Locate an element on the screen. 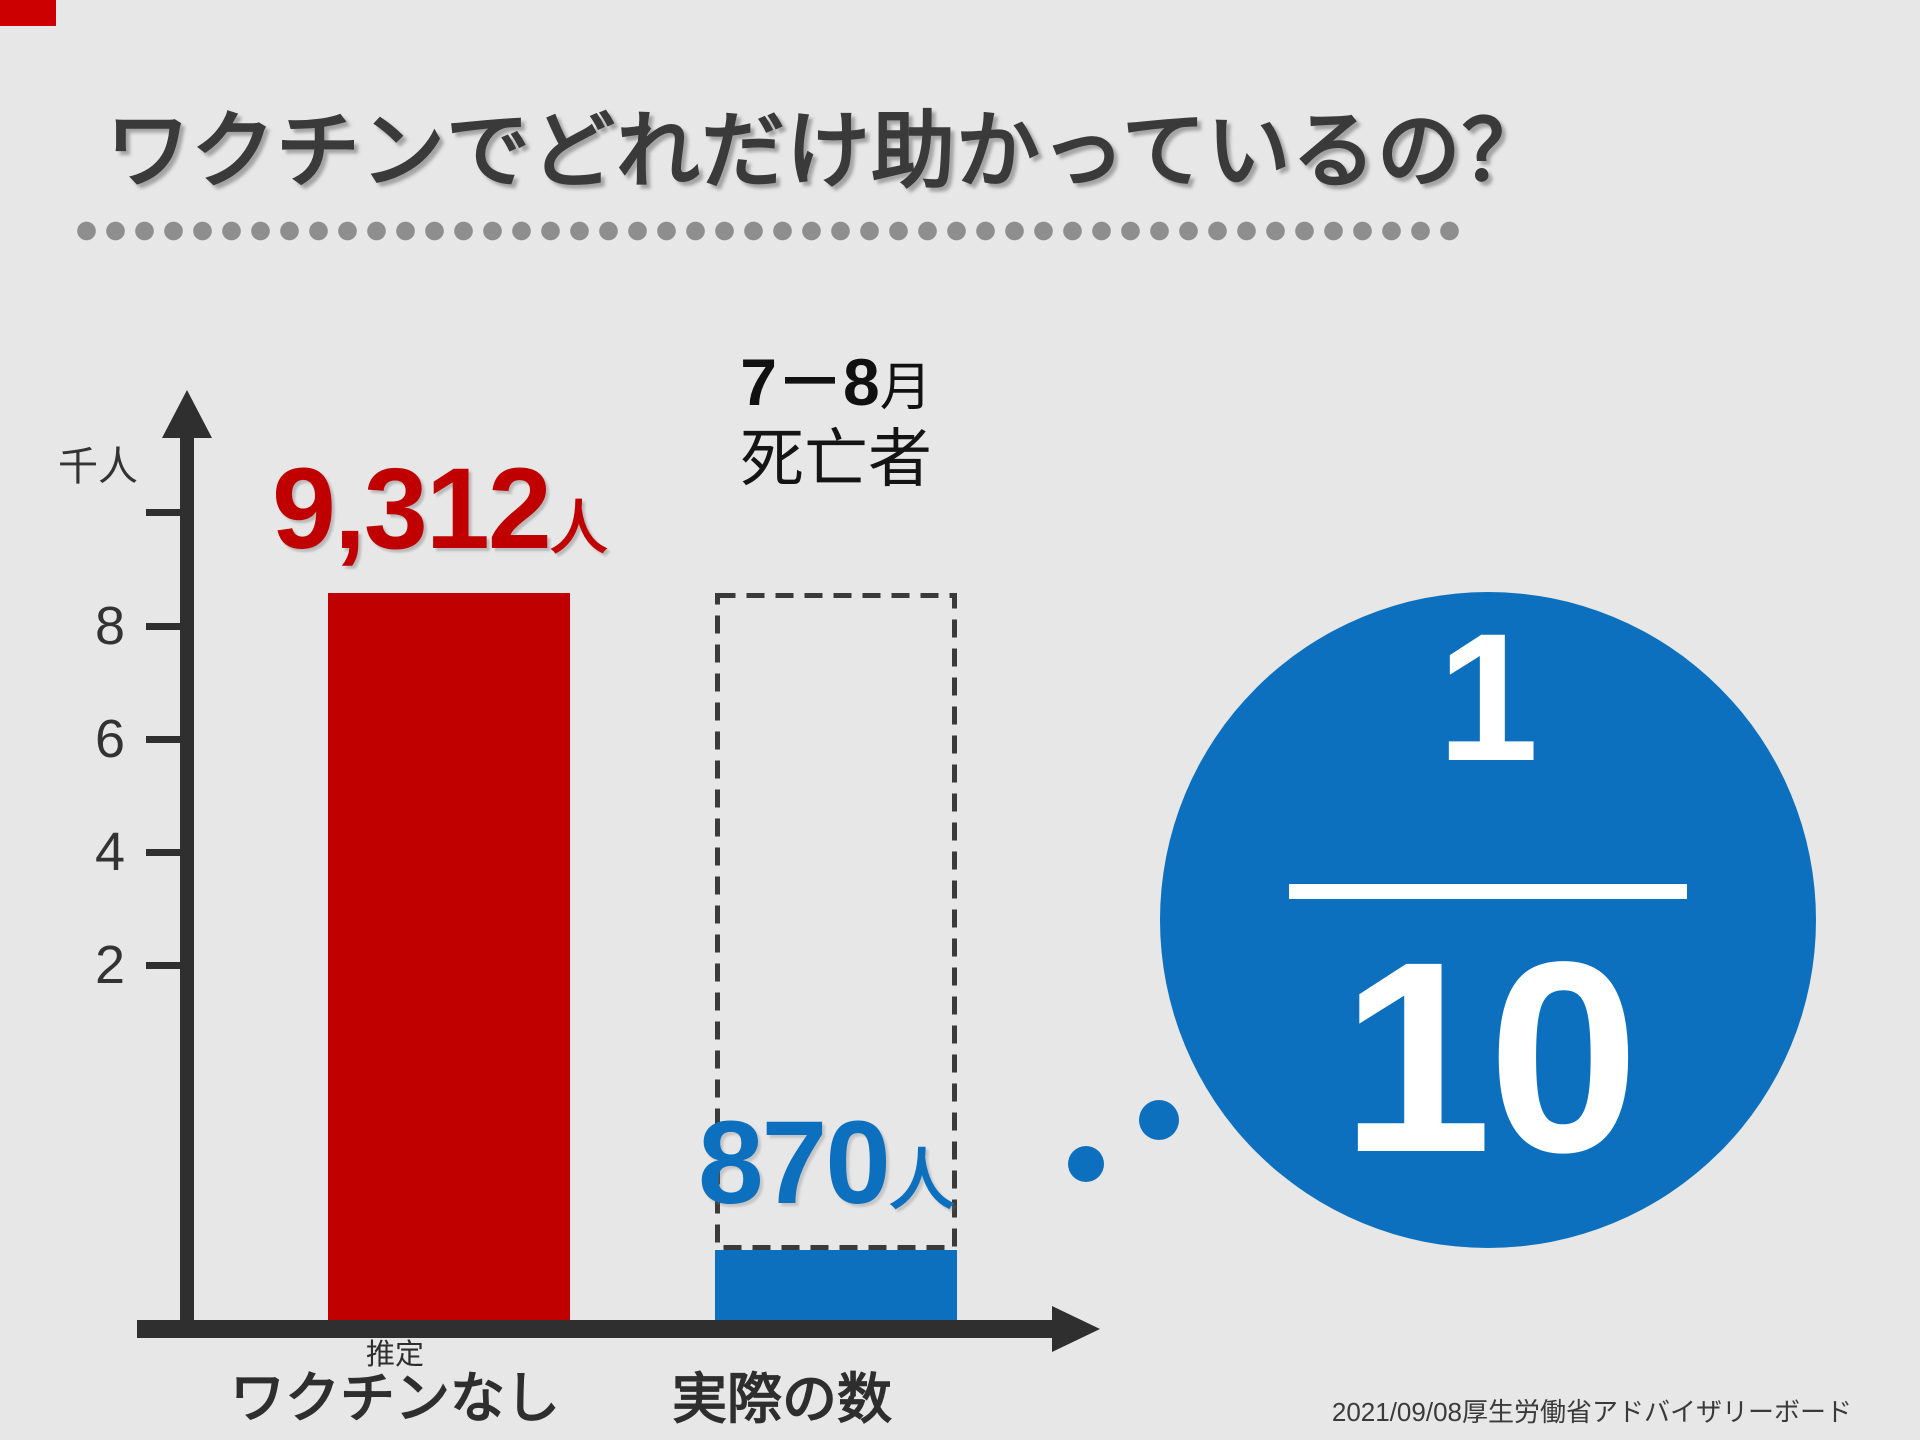 The height and width of the screenshot is (1440, 1920). bar-no-vaccine is located at coordinates (449, 956).